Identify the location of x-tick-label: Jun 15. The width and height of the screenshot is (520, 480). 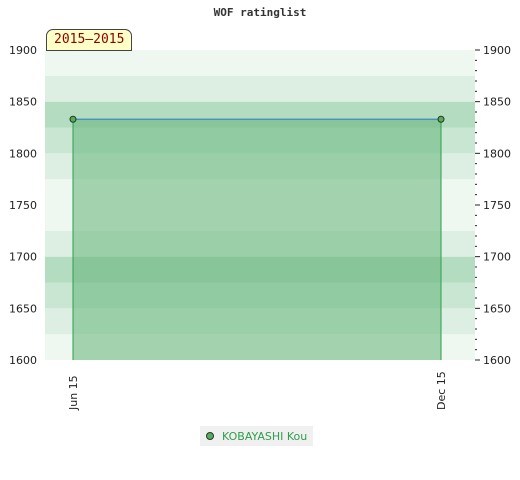
(73, 393).